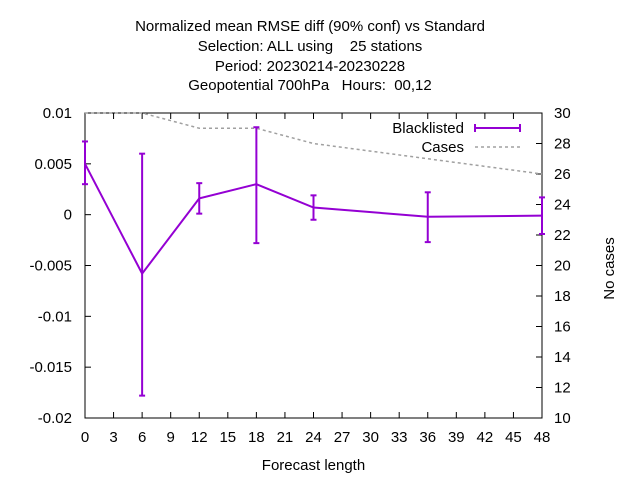 This screenshot has height=480, width=640. I want to click on cases-line, so click(314, 143).